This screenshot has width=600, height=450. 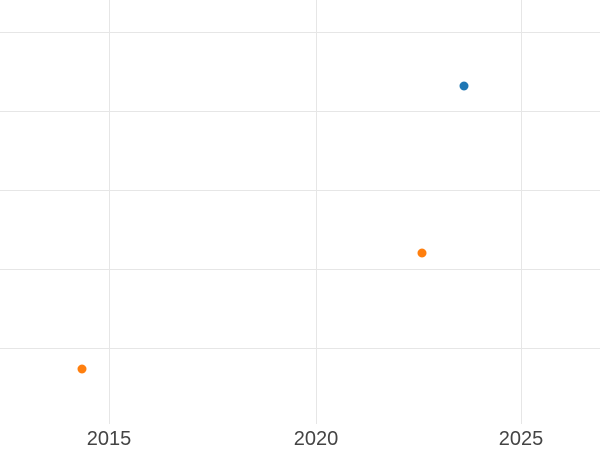 I want to click on x-tick-label-2015: 2015, so click(x=109, y=439).